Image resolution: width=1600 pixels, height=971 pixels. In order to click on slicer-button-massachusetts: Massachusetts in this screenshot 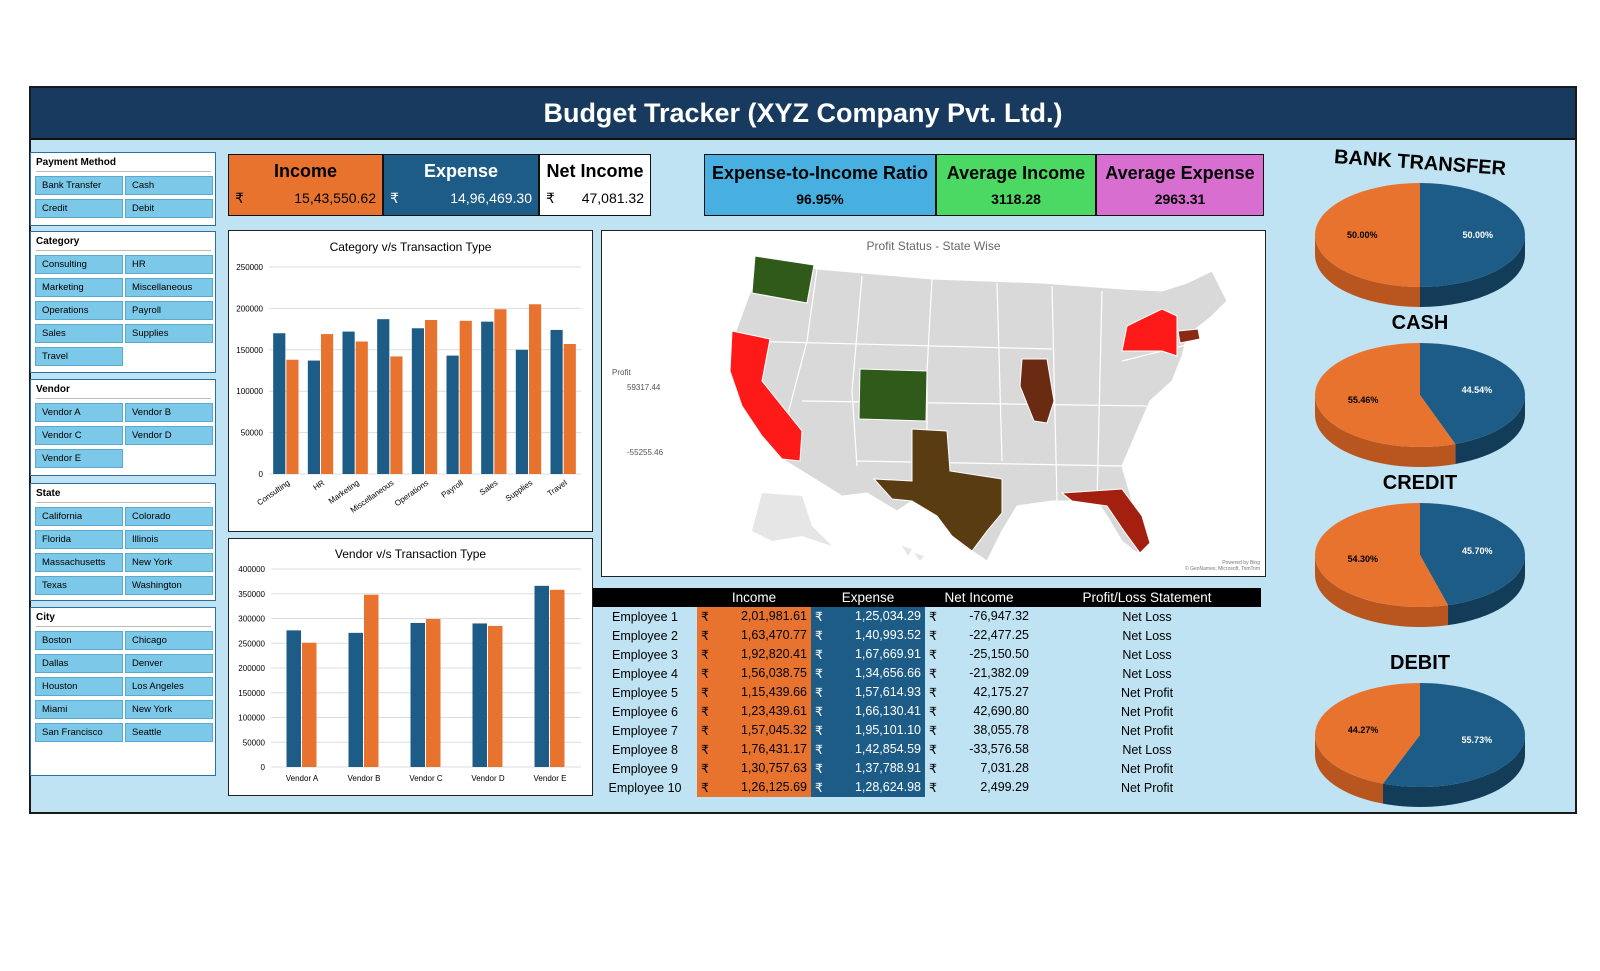, I will do `click(79, 562)`.